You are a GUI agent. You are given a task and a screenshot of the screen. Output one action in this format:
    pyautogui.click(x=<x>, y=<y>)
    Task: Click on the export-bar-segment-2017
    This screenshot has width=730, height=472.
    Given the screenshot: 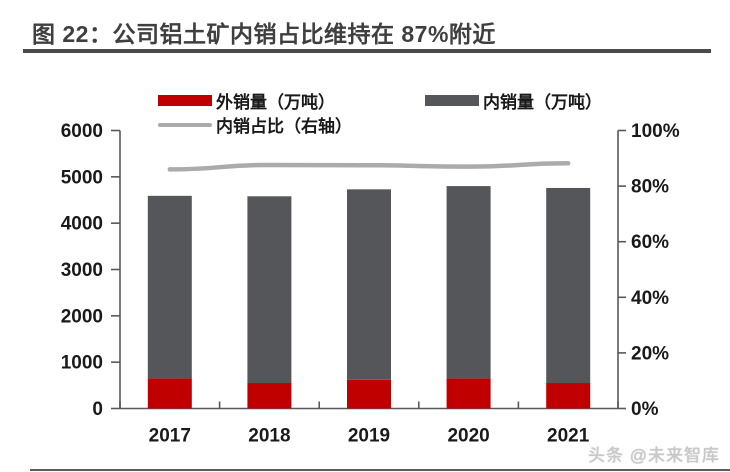 What is the action you would take?
    pyautogui.click(x=169, y=393)
    